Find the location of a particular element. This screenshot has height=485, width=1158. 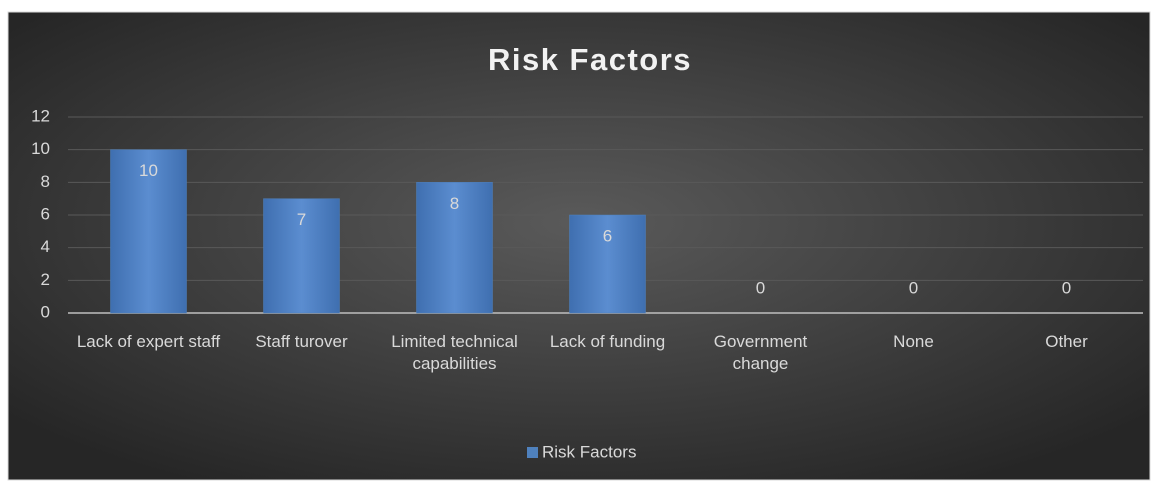

x-tick-label: Lack of expert staff is located at coordinates (148, 341).